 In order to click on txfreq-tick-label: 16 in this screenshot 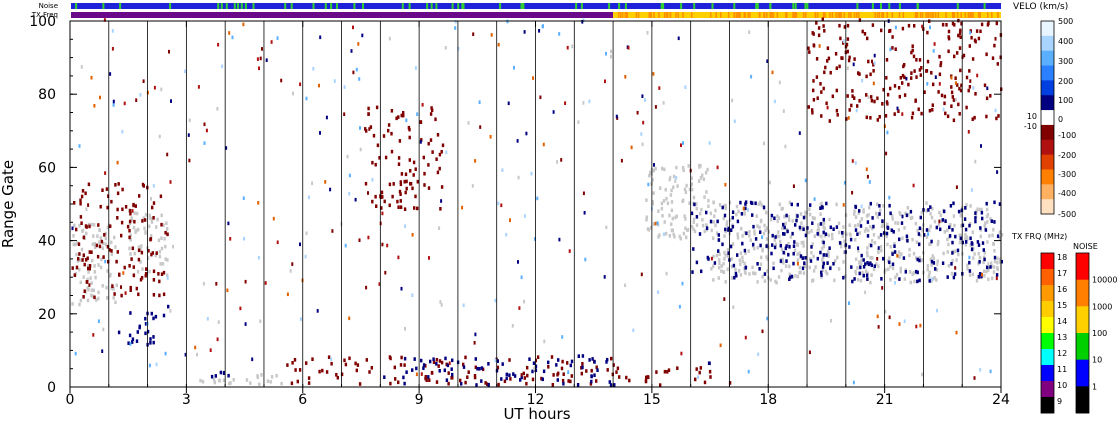, I will do `click(1062, 289)`.